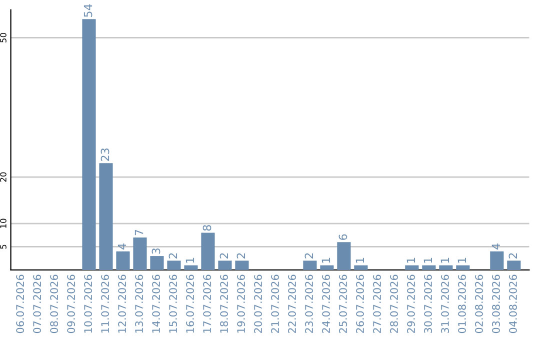 Image resolution: width=540 pixels, height=340 pixels. Describe the element at coordinates (88, 303) in the screenshot. I see `x-tick-label: 10.07.2026` at that location.